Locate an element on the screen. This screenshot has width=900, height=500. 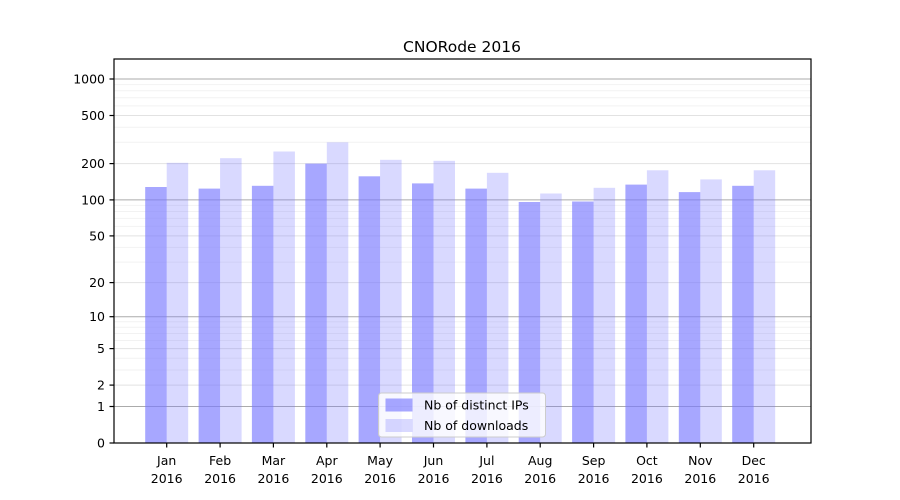
x-tick-label-year-apr: 2016 is located at coordinates (327, 478).